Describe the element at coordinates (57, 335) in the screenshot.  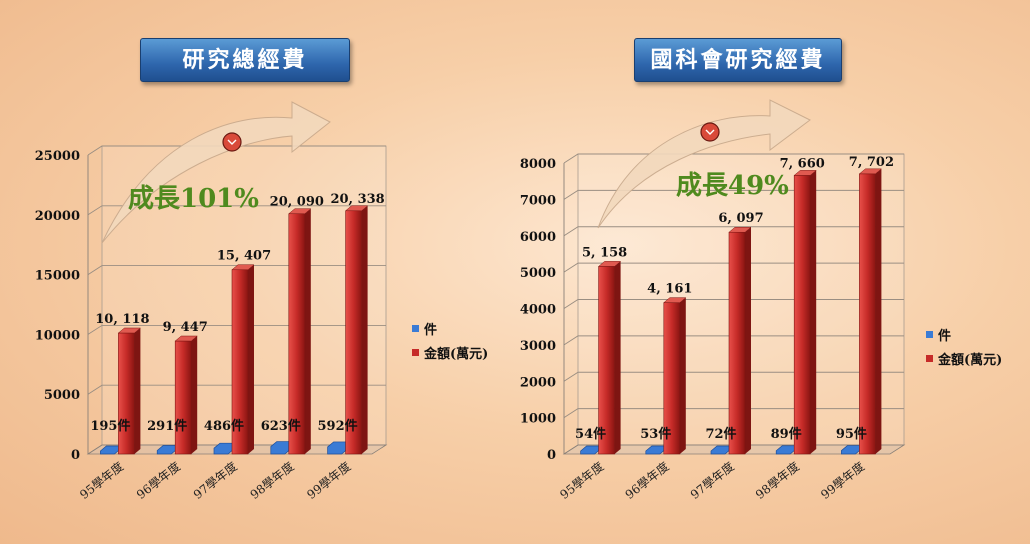
I see `y-tick-label: 10000` at that location.